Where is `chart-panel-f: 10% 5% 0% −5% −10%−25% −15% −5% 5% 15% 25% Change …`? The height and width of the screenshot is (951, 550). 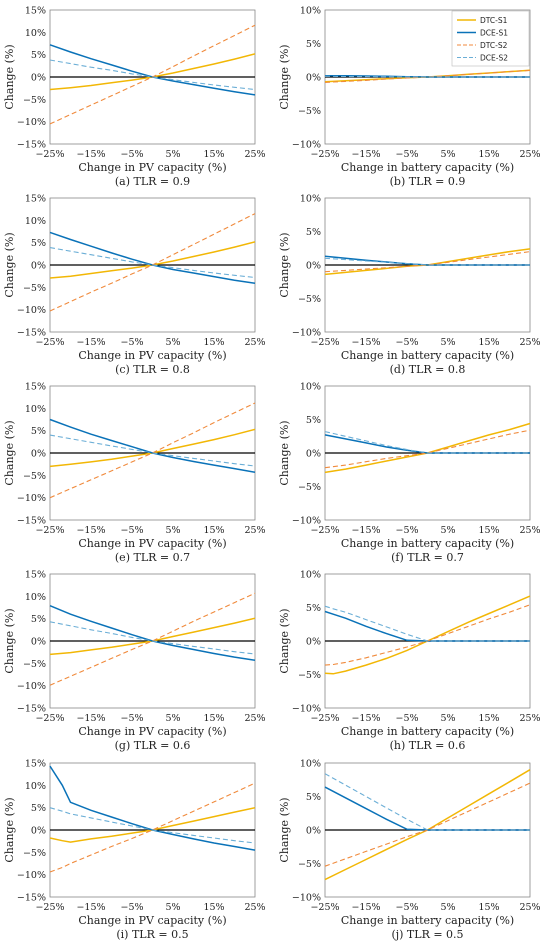 chart-panel-f: 10% 5% 0% −5% −10%−25% −15% −5% 5% 15% 25% Change … is located at coordinates (409, 473).